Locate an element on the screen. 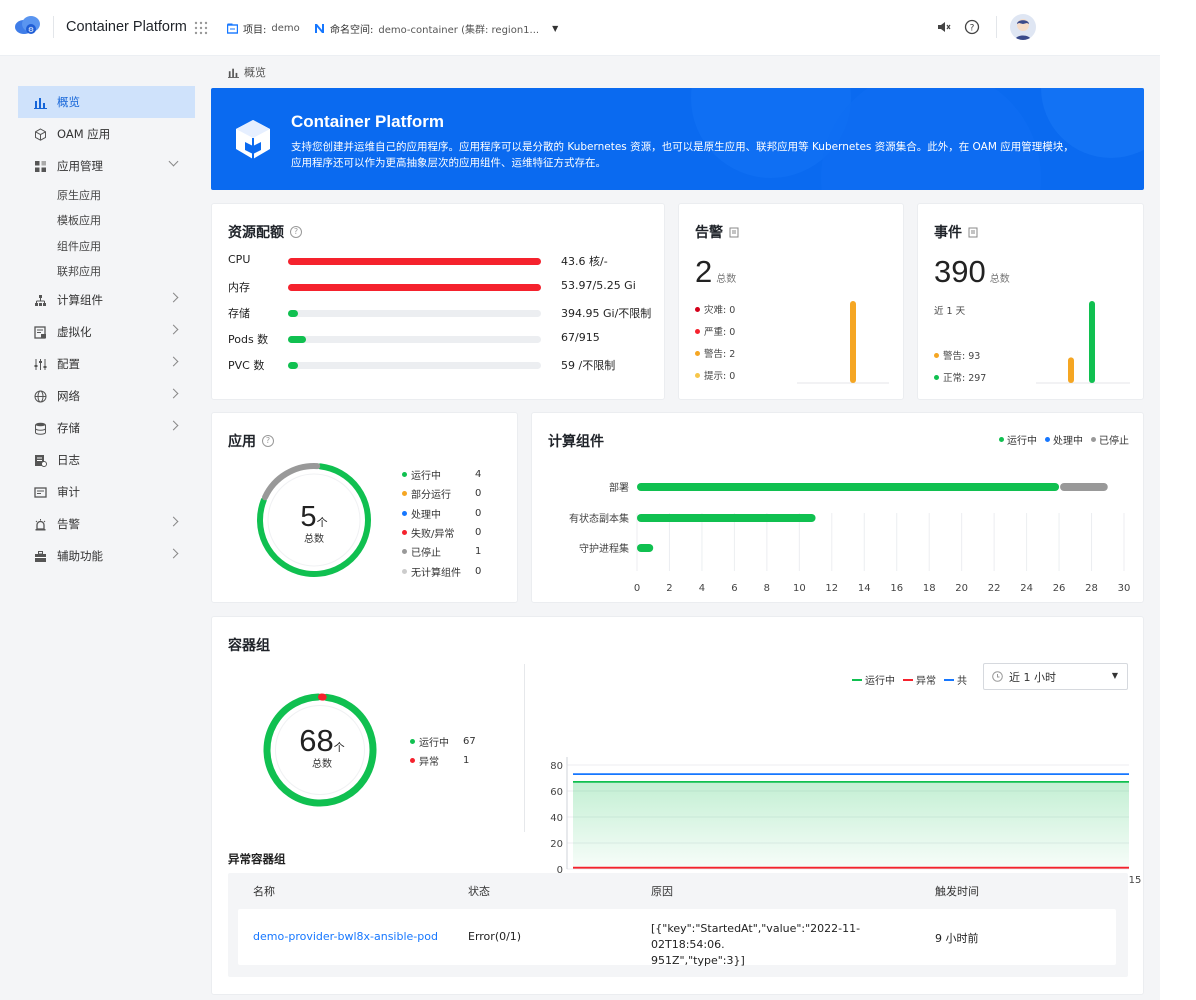 This screenshot has width=1196, height=1000. event-total: 390 总数 is located at coordinates (972, 272).